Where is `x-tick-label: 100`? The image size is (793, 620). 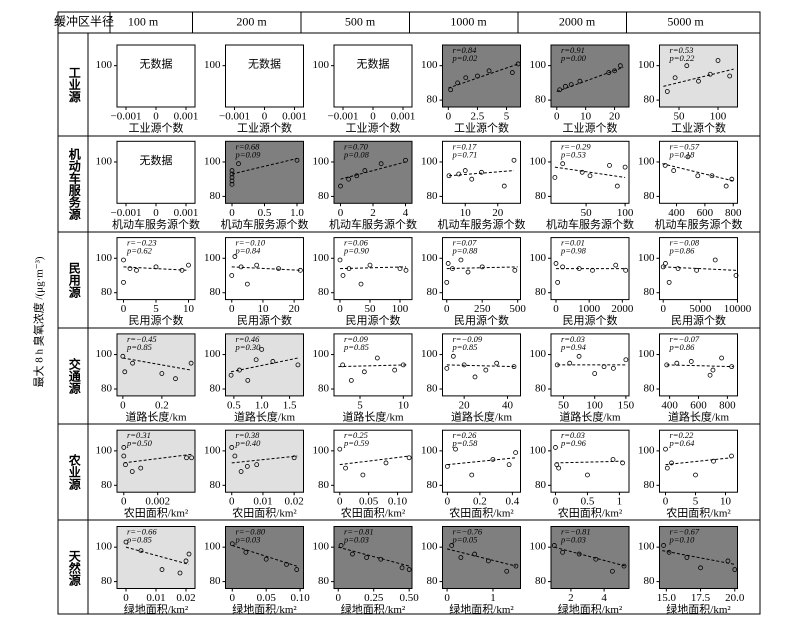 x-tick-label: 100 is located at coordinates (400, 309).